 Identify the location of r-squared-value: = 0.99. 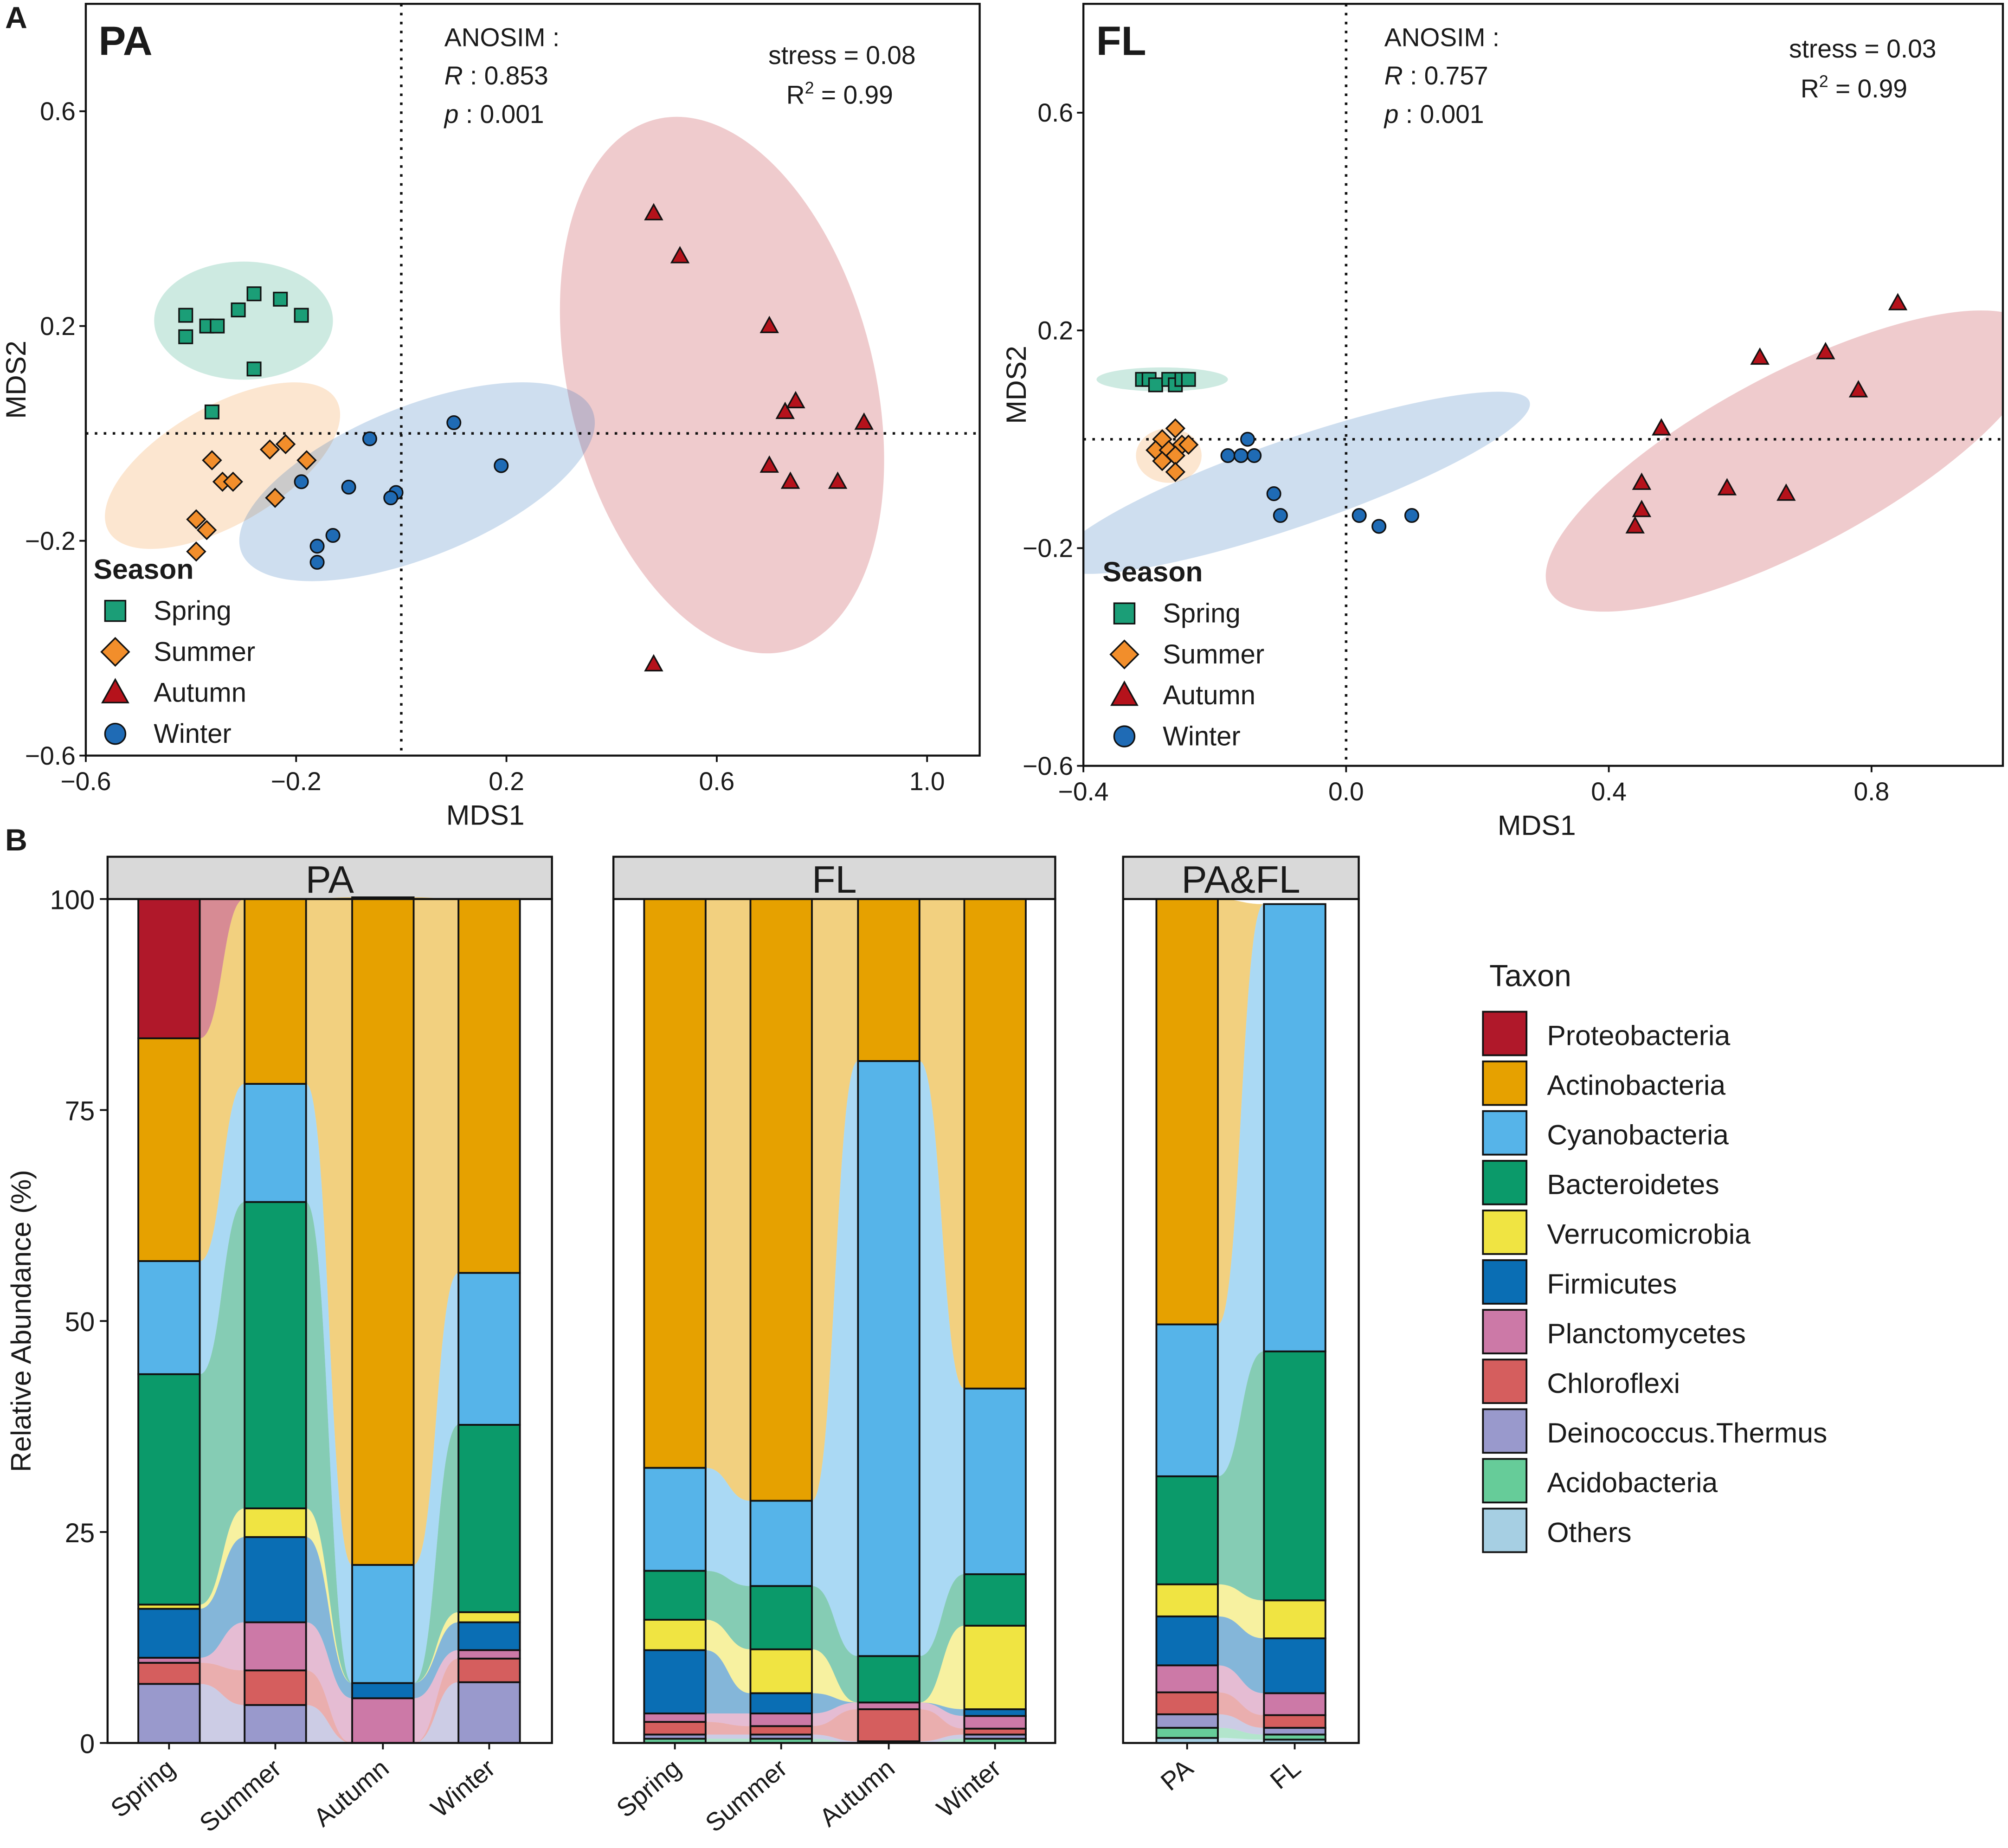
(853, 95).